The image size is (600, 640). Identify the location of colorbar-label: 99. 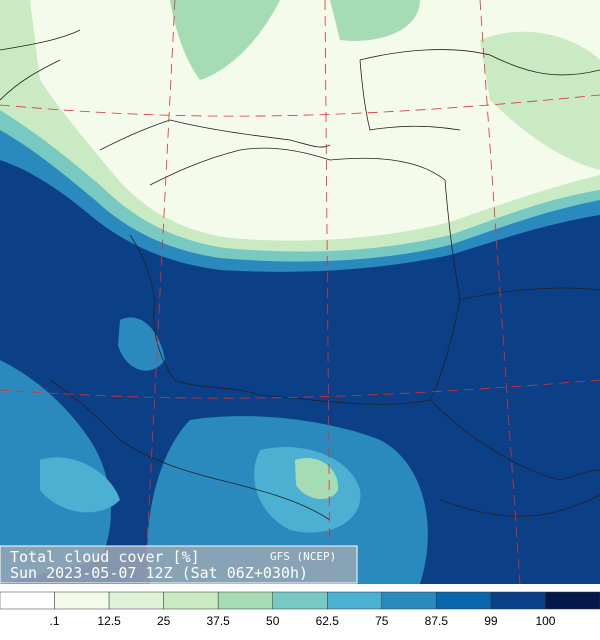
(491, 621).